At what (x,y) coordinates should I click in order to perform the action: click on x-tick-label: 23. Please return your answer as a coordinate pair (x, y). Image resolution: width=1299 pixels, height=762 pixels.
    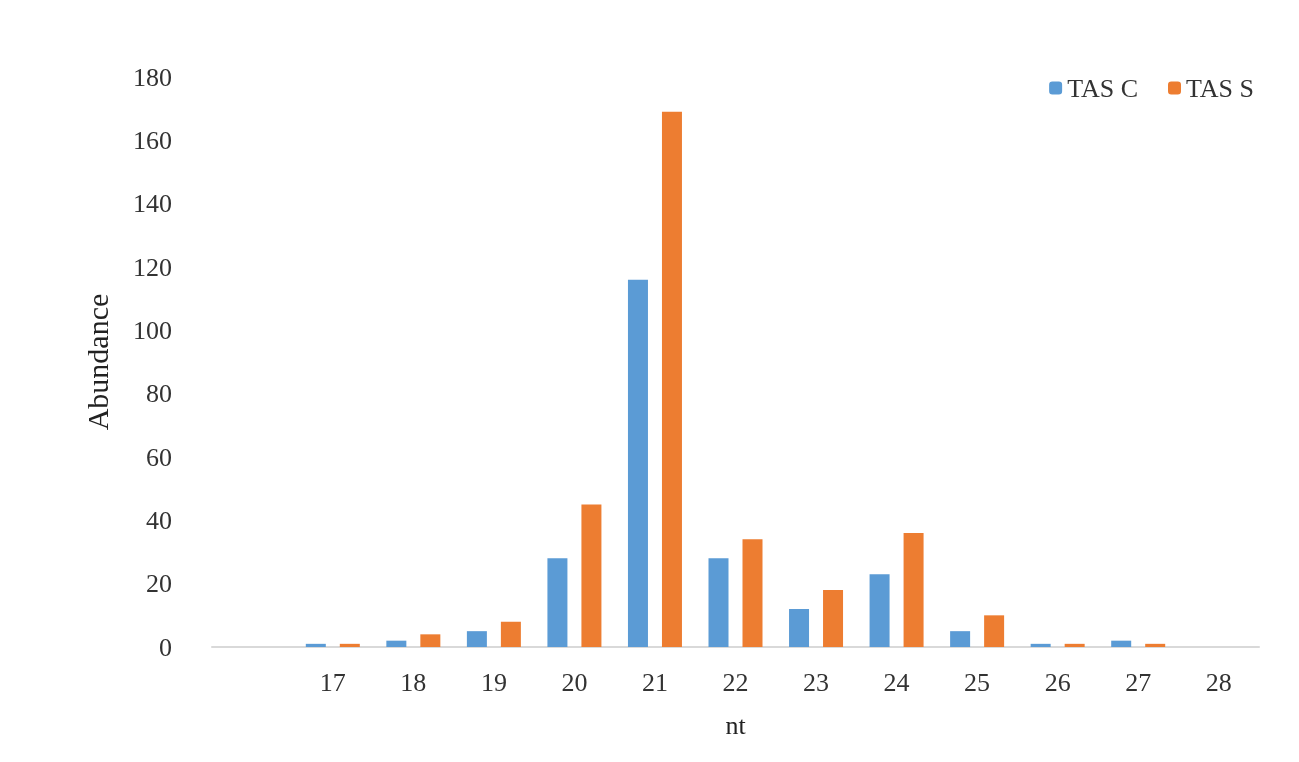
    Looking at the image, I should click on (816, 682).